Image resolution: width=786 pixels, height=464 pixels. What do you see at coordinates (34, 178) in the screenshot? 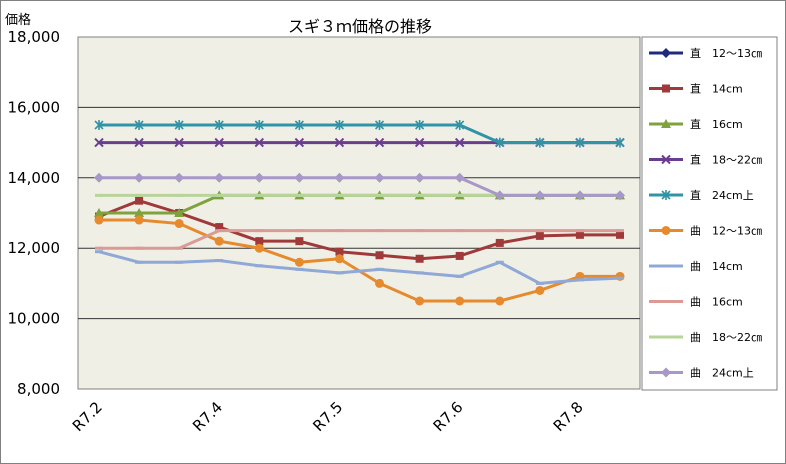
I see `y-tick-label: 14,000` at bounding box center [34, 178].